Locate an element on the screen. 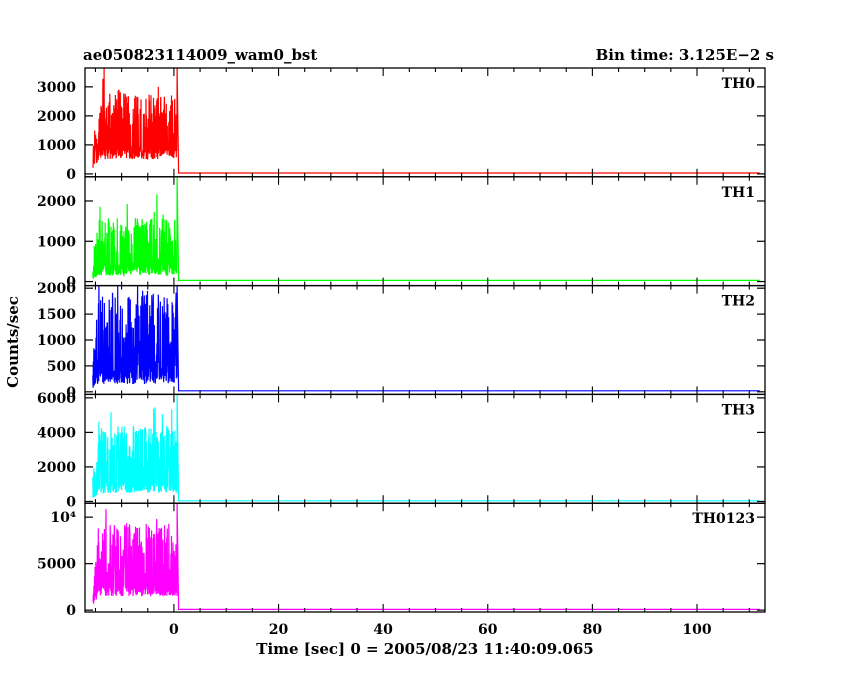 The height and width of the screenshot is (680, 850). x-tick-label: 80 is located at coordinates (593, 630).